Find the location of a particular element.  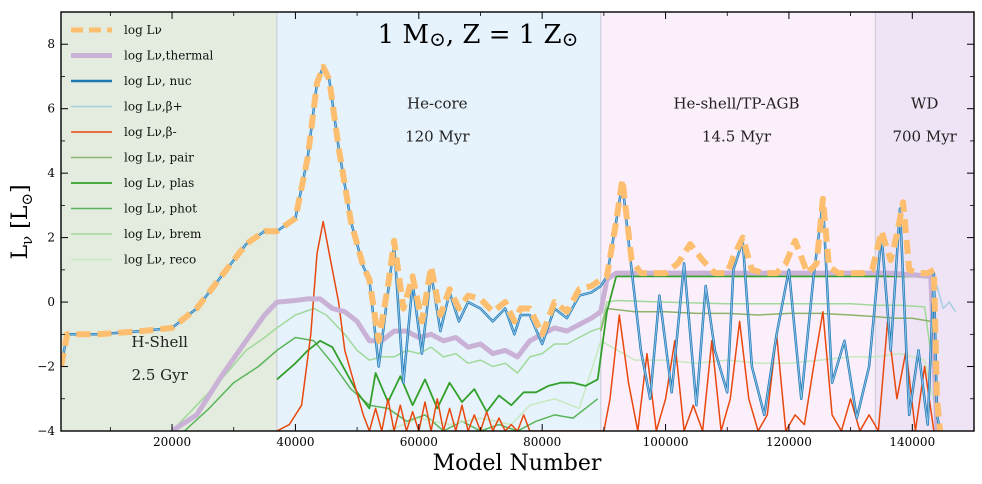

y-tick-label: 8 is located at coordinates (51, 44).